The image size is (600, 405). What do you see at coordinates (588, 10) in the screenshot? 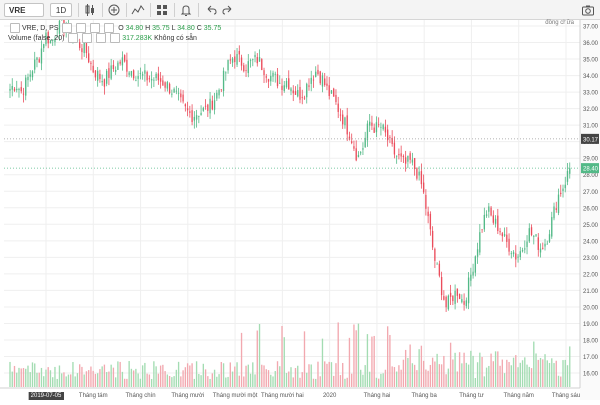
I see `camera-icon` at bounding box center [588, 10].